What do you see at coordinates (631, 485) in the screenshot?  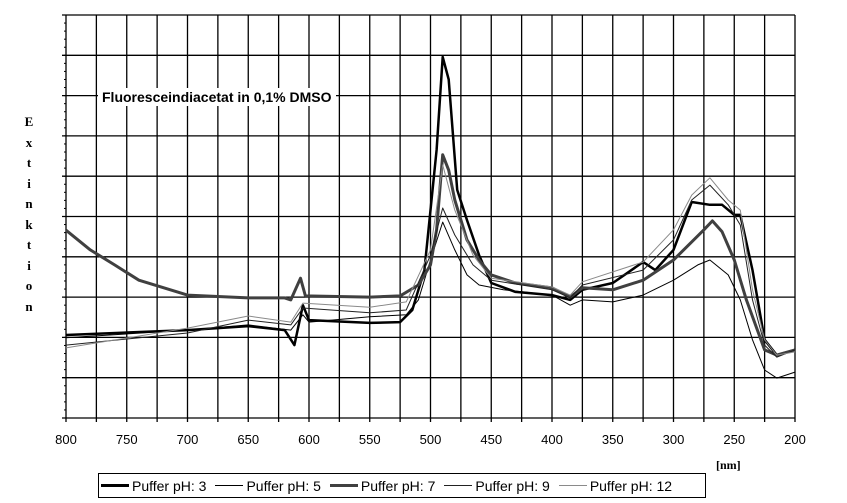 I see `legend-label: Puffer pH: 12` at bounding box center [631, 485].